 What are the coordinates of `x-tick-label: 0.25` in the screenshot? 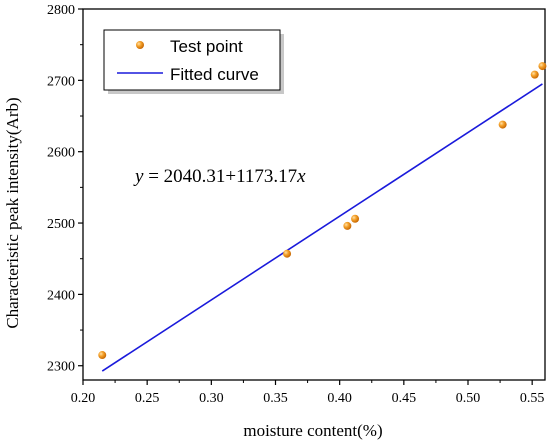 It's located at (147, 398).